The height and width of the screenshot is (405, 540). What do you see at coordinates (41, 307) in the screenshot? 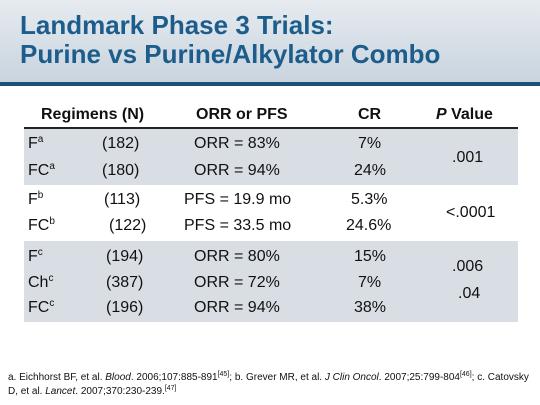
I see `regimen-cell: FCc` at bounding box center [41, 307].